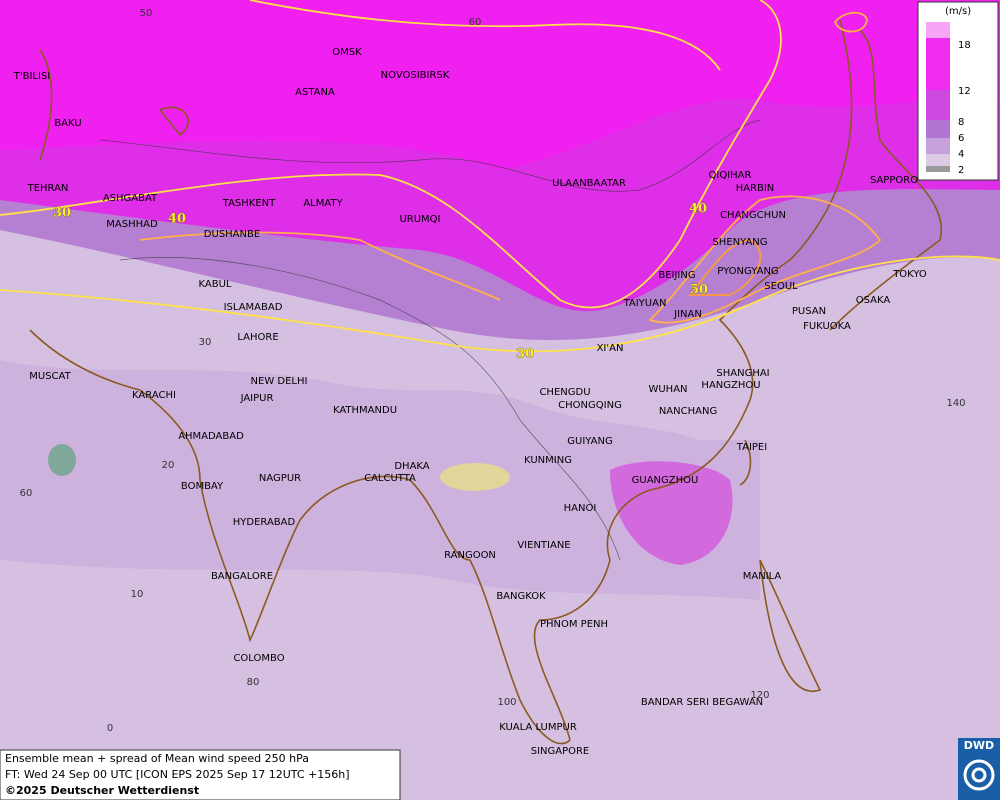 This screenshot has height=800, width=1000. What do you see at coordinates (205, 342) in the screenshot?
I see `graticule-label: 30` at bounding box center [205, 342].